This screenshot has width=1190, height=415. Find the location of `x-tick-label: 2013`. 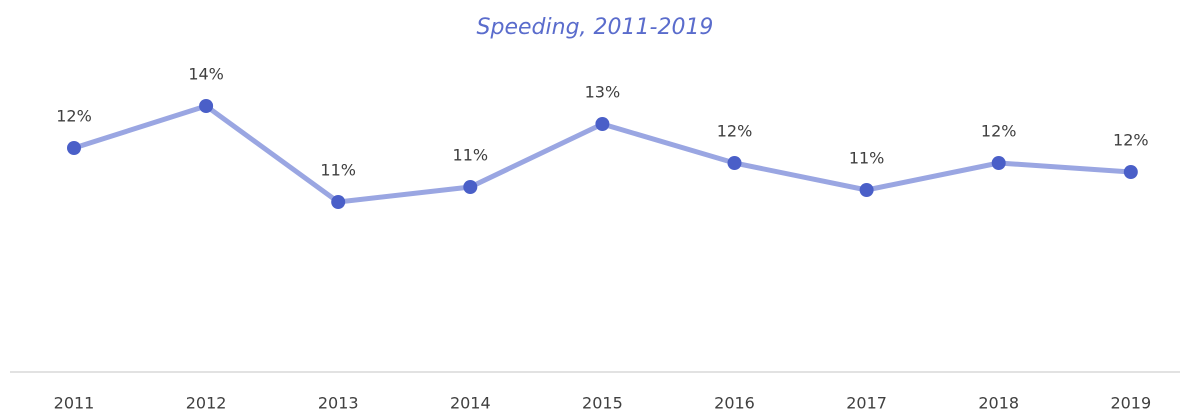

x-tick-label: 2013 is located at coordinates (338, 403).